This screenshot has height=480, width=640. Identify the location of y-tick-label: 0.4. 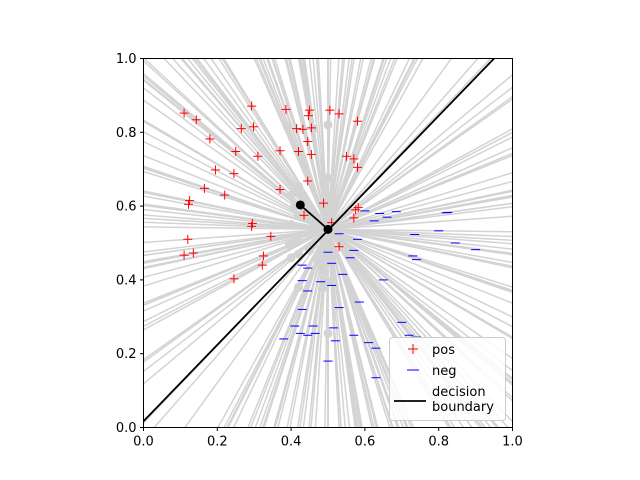
(126, 280).